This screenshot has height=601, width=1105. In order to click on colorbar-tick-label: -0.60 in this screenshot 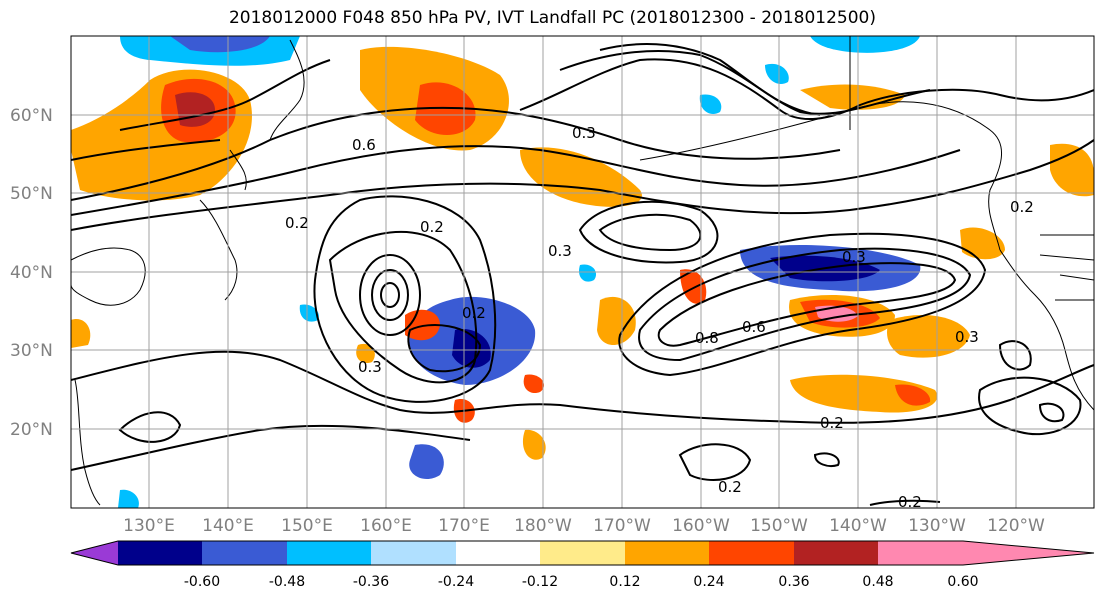, I will do `click(202, 582)`.